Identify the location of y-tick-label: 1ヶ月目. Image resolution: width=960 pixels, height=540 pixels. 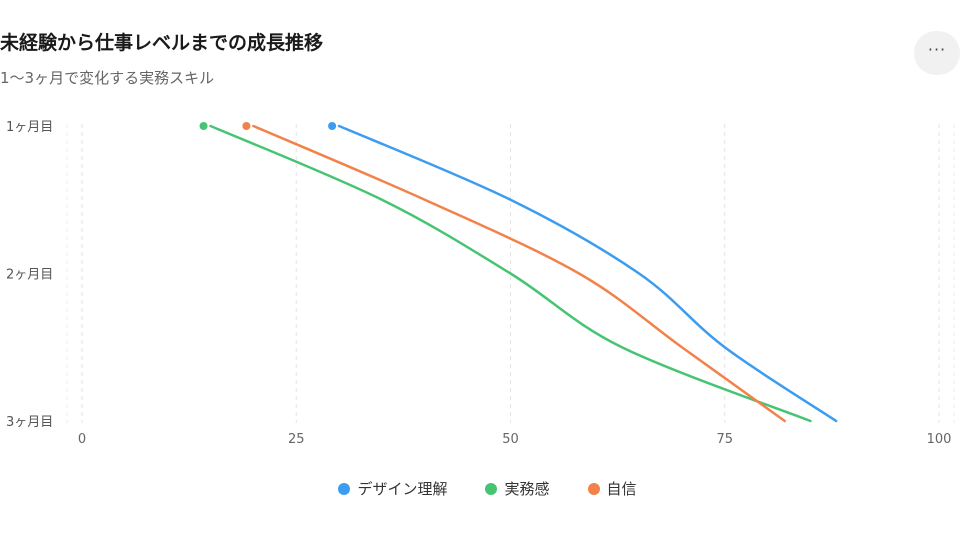
(29, 127).